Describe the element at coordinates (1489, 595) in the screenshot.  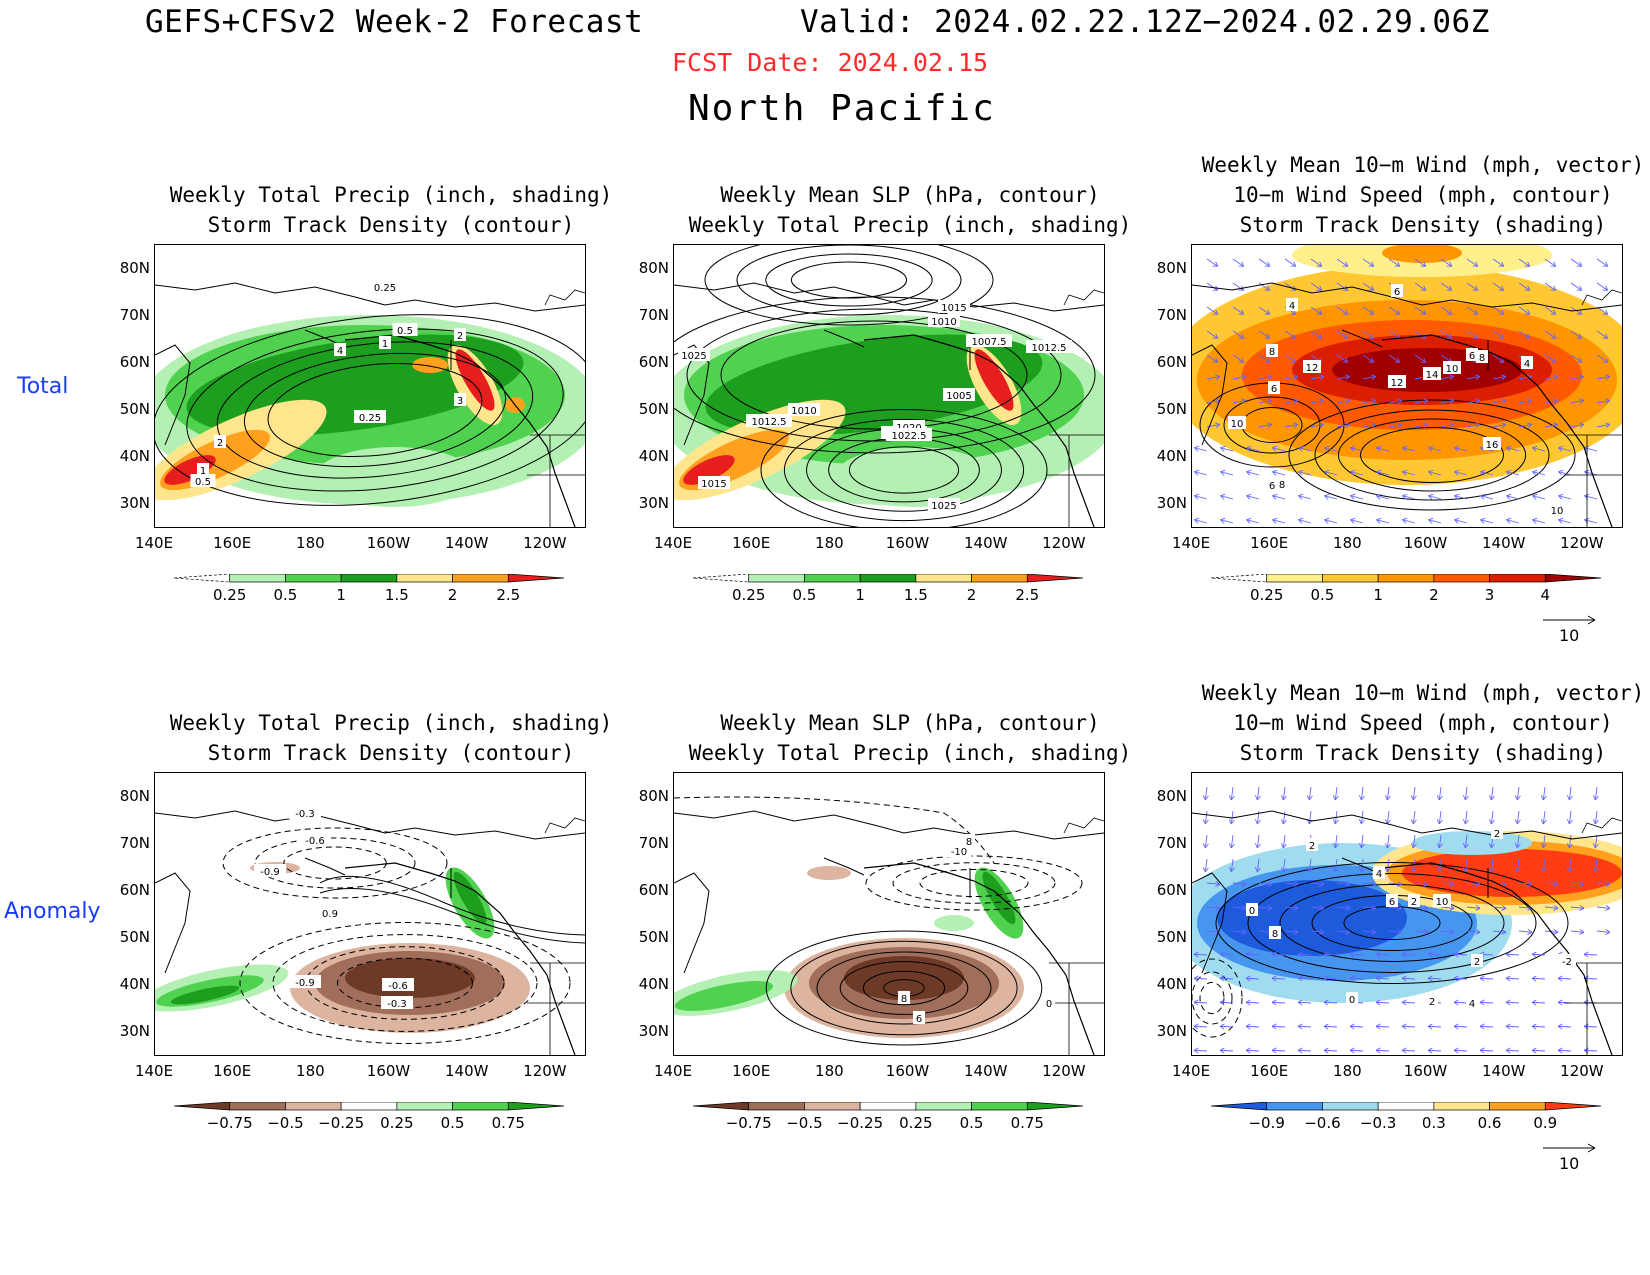
I see `colorbar-tick-label: 3` at that location.